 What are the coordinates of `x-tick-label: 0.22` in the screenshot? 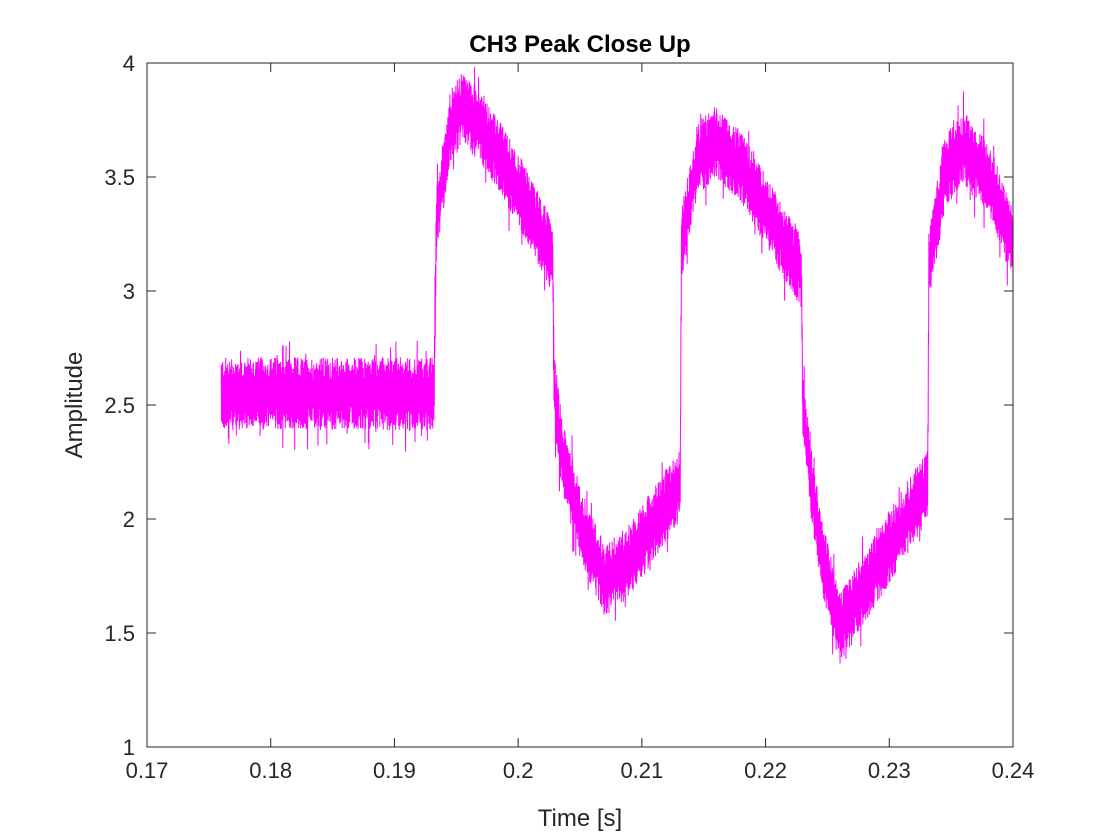 It's located at (765, 770).